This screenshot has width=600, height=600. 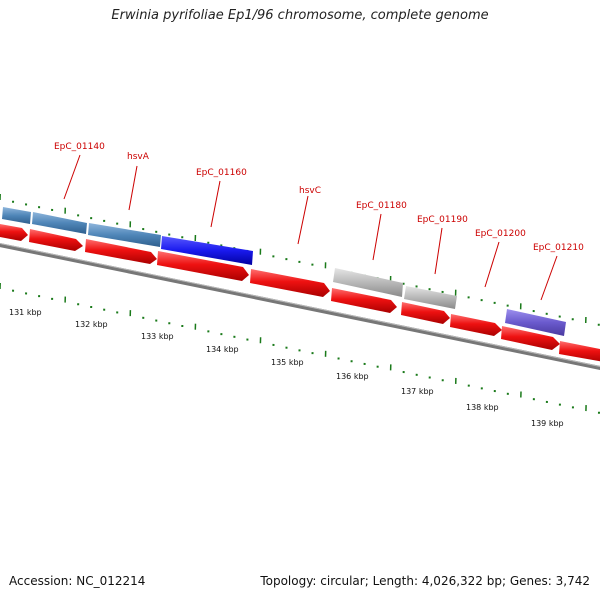 I want to click on topology-value: circular, so click(x=342, y=581).